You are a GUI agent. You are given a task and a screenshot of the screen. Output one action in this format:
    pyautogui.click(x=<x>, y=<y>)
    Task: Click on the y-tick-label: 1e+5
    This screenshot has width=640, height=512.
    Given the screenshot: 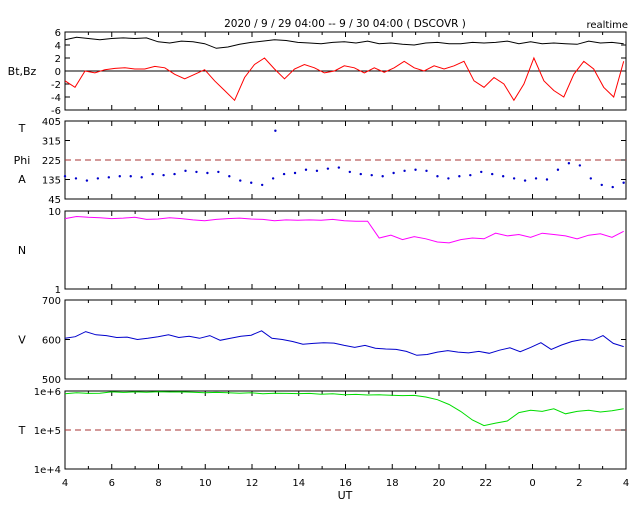 What is the action you would take?
    pyautogui.click(x=47, y=431)
    